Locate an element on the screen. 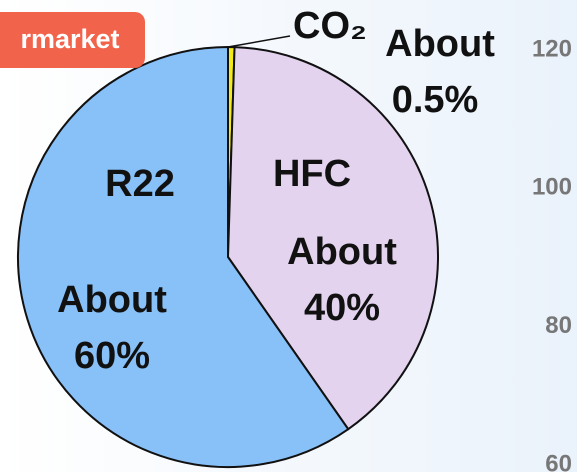 This screenshot has height=472, width=577. slice-label: R22 is located at coordinates (140, 184).